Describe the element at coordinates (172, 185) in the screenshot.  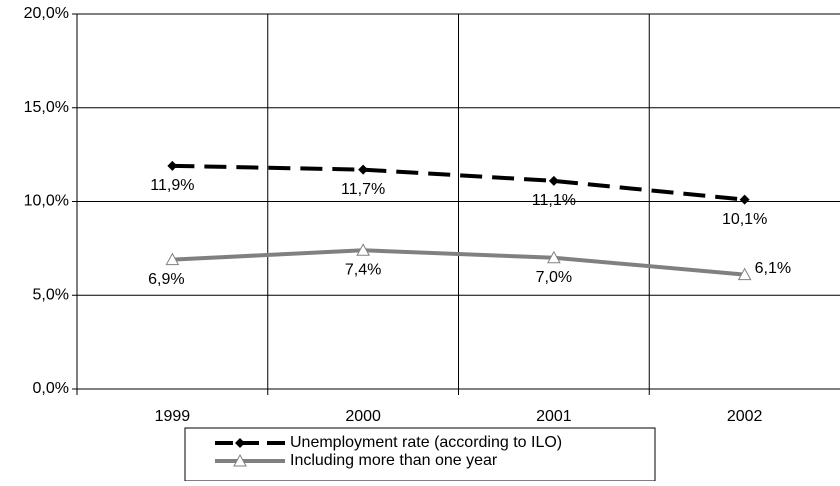
I see `value-label: 11,9%` at that location.